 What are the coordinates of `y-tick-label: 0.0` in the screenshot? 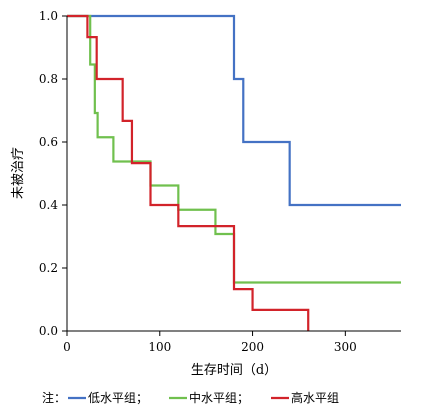 It's located at (48, 331).